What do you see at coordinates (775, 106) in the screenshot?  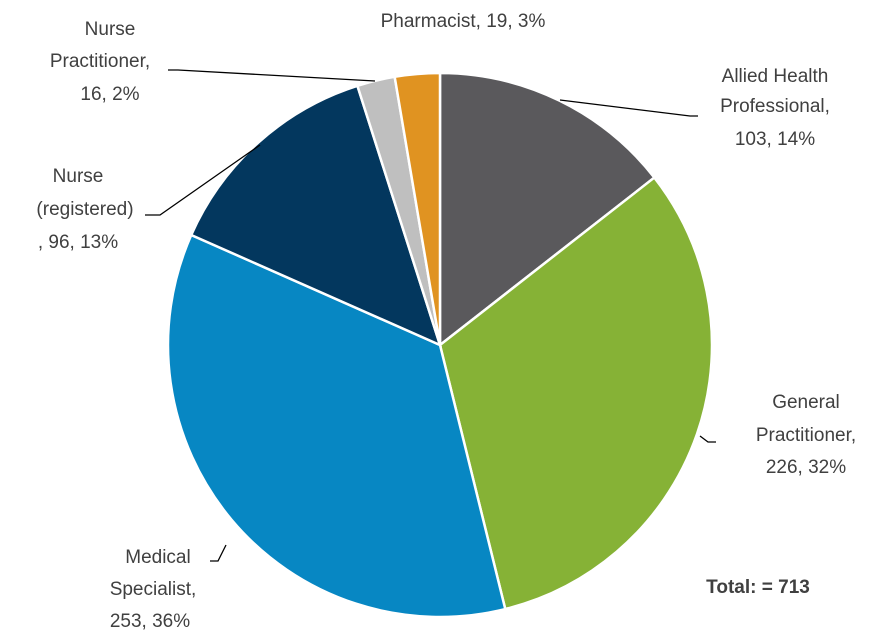 I see `data-label: Professional,` at bounding box center [775, 106].